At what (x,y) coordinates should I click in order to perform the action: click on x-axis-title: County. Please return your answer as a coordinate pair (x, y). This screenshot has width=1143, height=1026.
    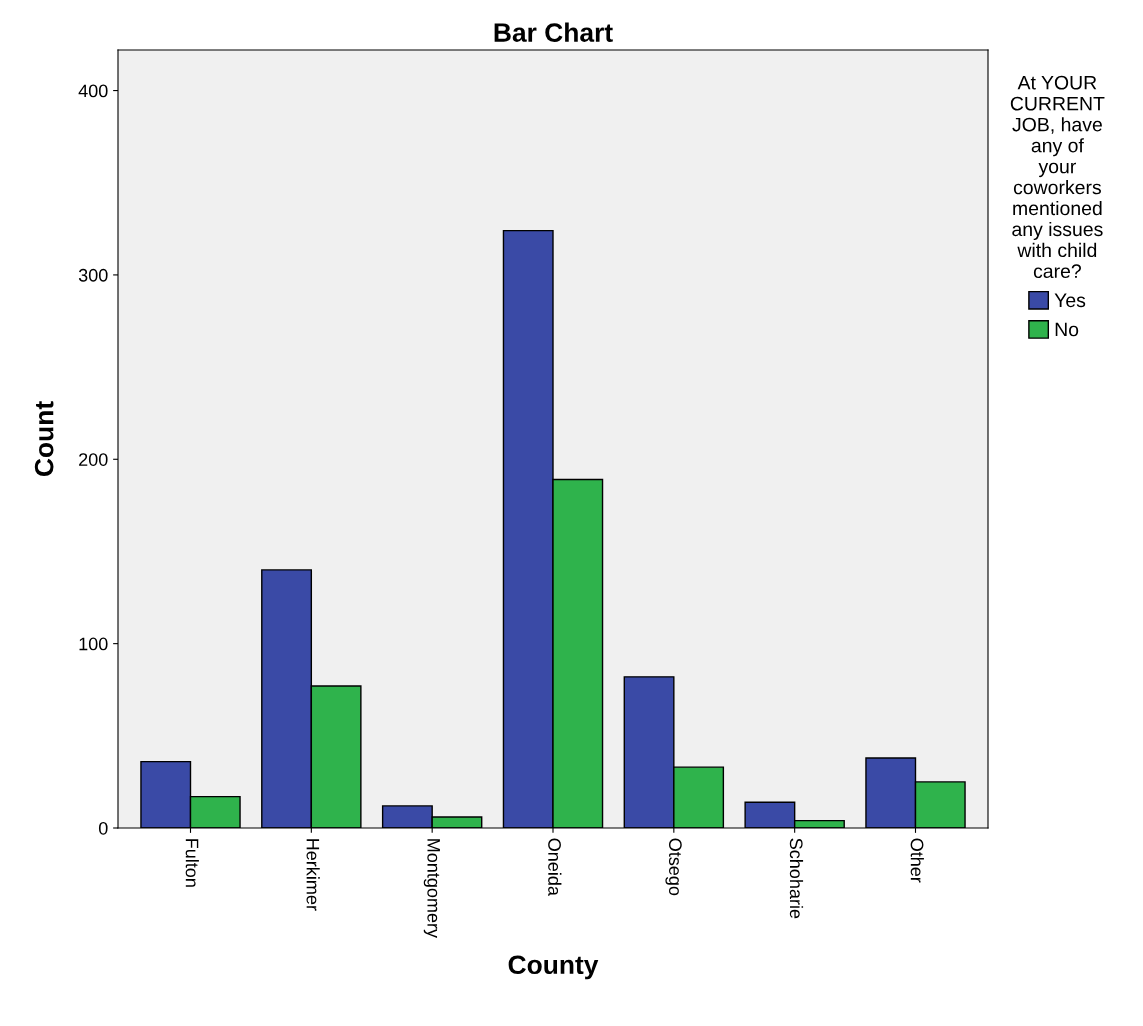
    Looking at the image, I should click on (553, 967).